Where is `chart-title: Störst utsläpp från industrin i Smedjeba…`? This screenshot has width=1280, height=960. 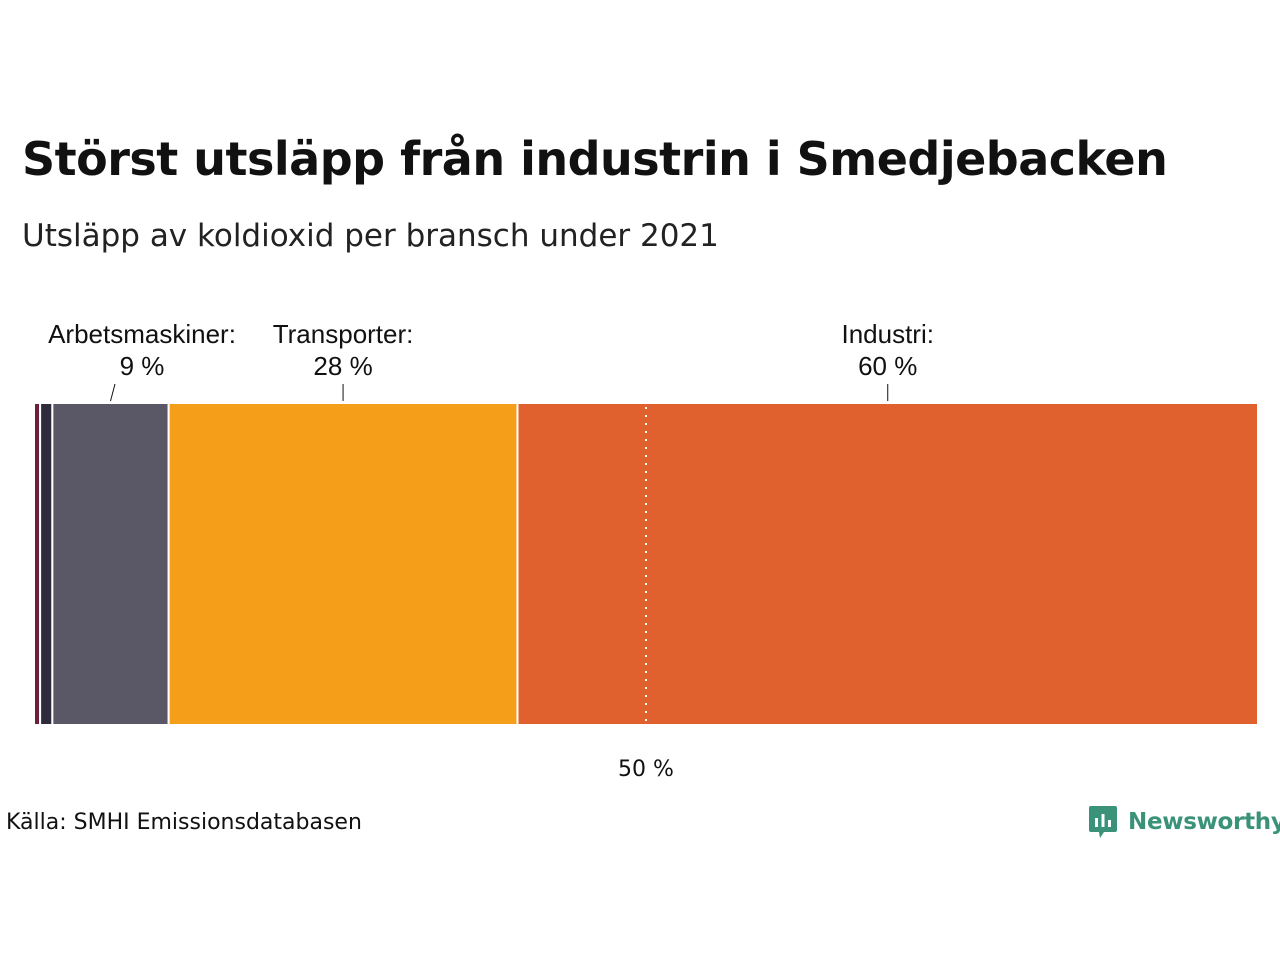
chart-title: Störst utsläpp från industrin i Smedjeba… is located at coordinates (595, 159).